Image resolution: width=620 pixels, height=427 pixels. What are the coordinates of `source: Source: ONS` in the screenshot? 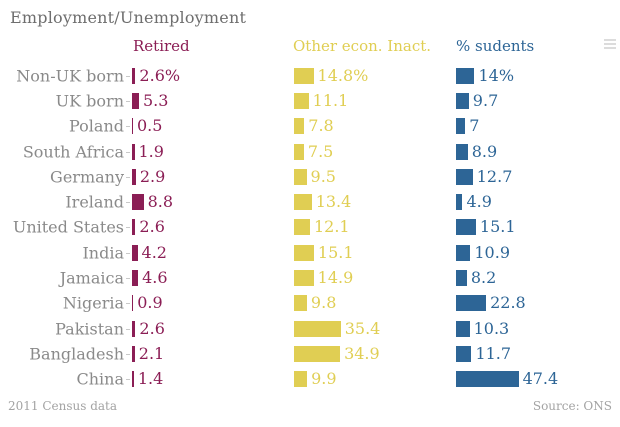 It's located at (572, 406).